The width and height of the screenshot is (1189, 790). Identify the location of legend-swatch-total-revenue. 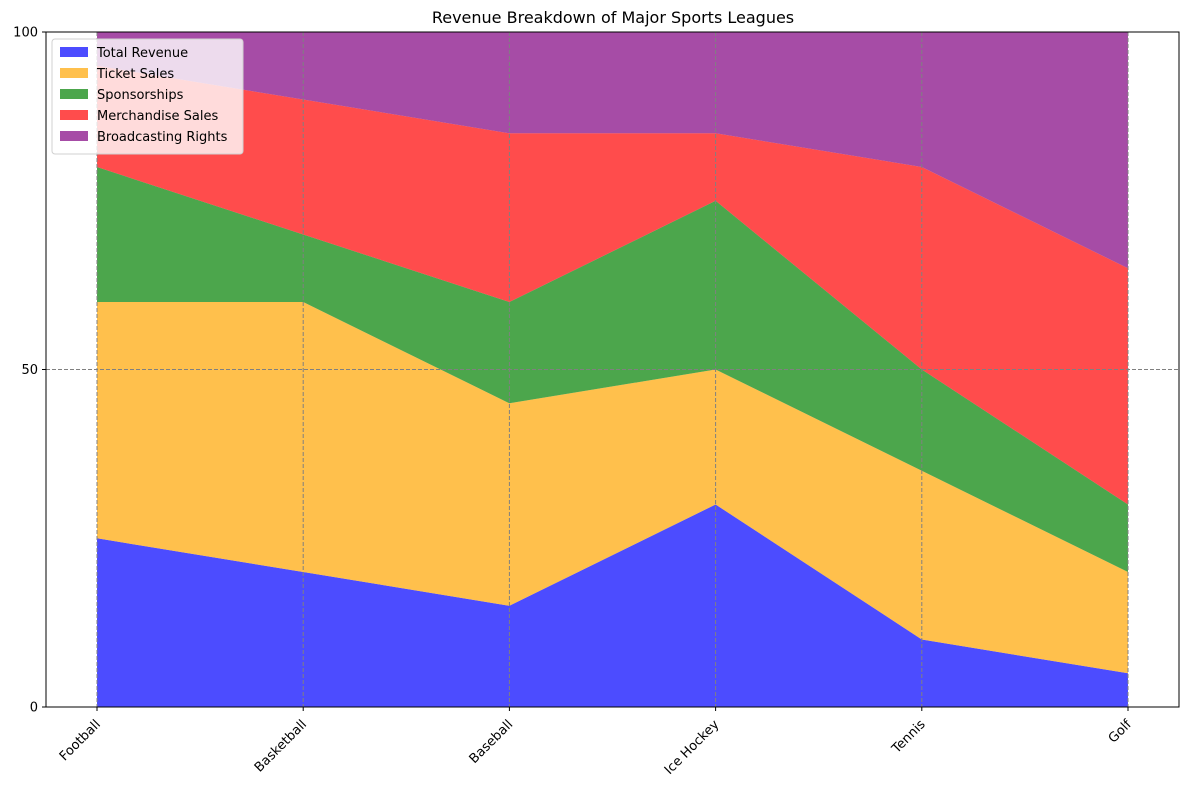
(74, 52).